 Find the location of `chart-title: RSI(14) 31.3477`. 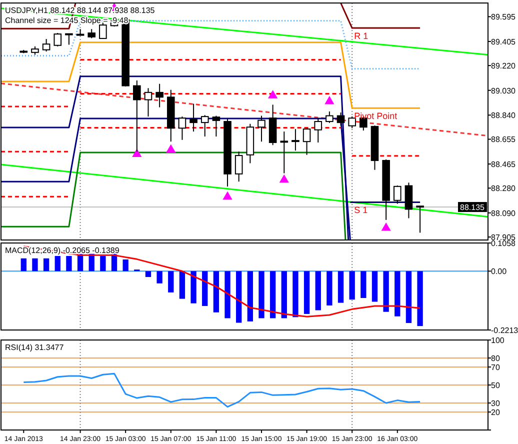

chart-title: RSI(14) 31.3477 is located at coordinates (34, 347).